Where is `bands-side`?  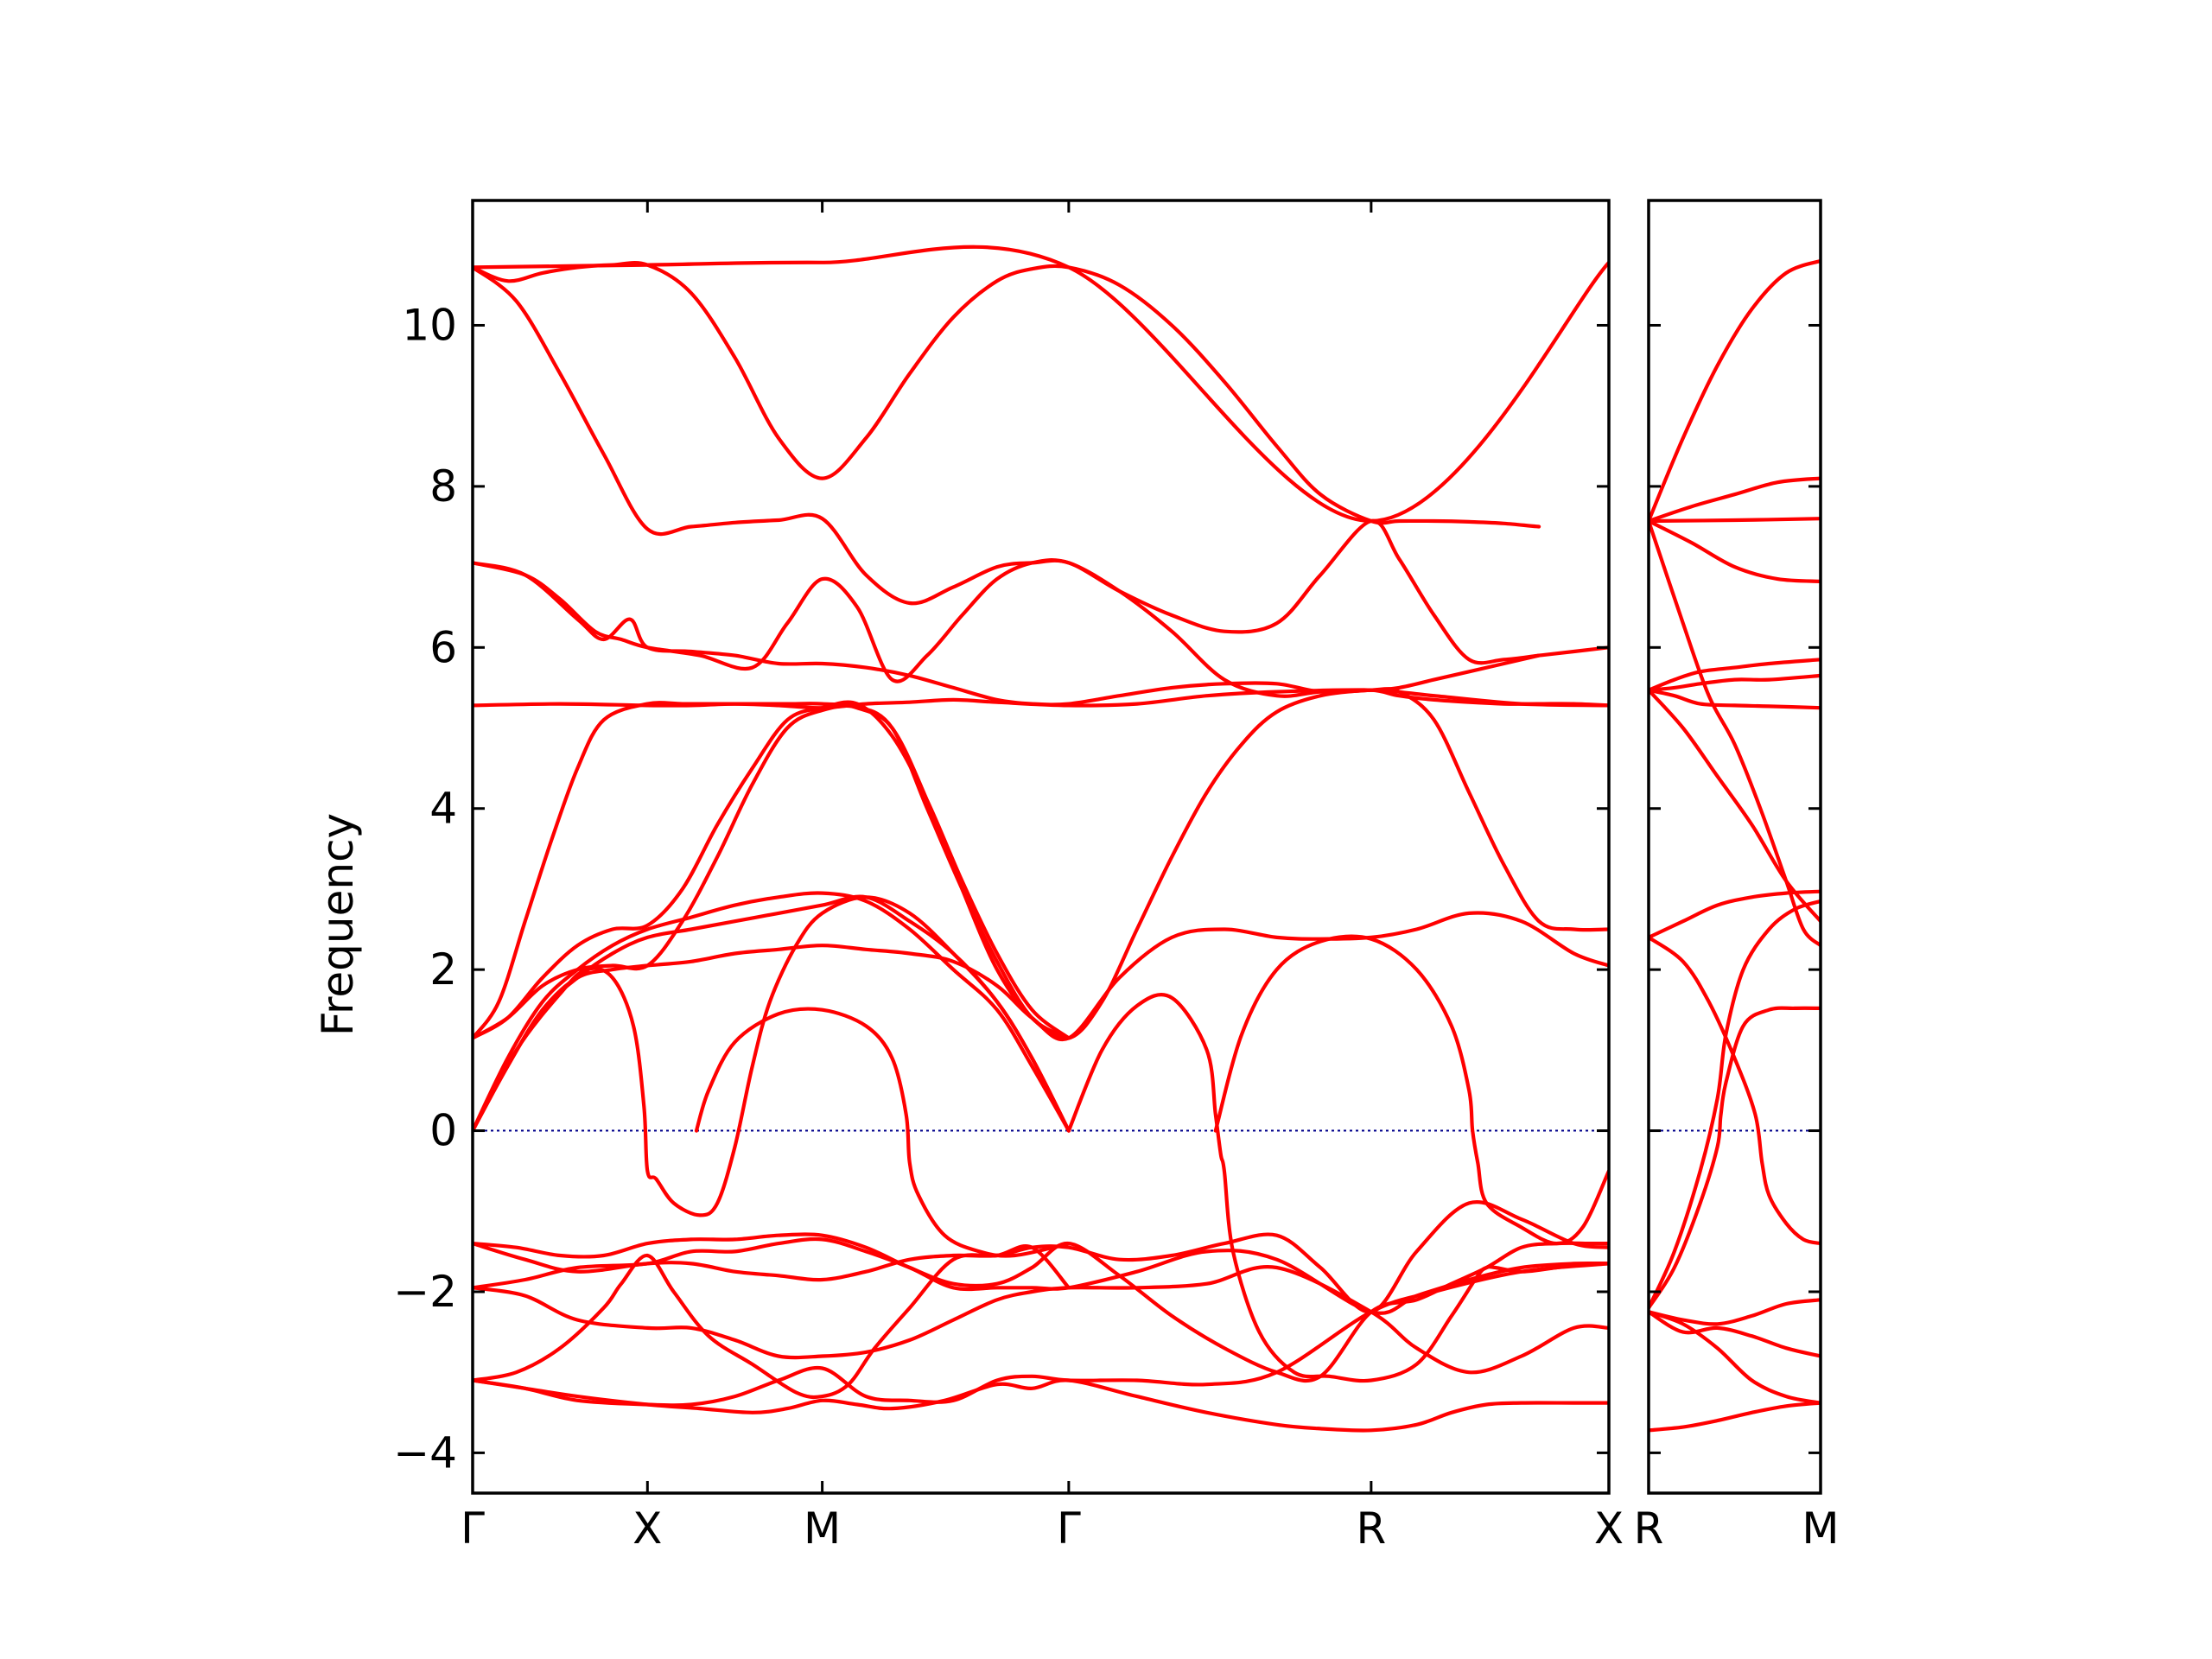 bands-side is located at coordinates (1735, 845).